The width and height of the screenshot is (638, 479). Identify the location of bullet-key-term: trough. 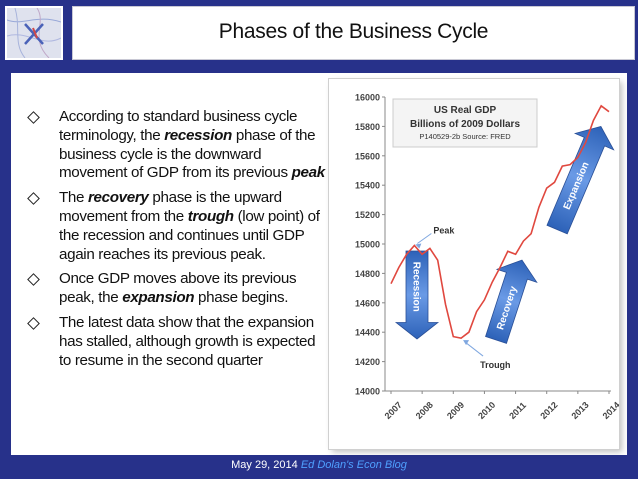
(210, 216).